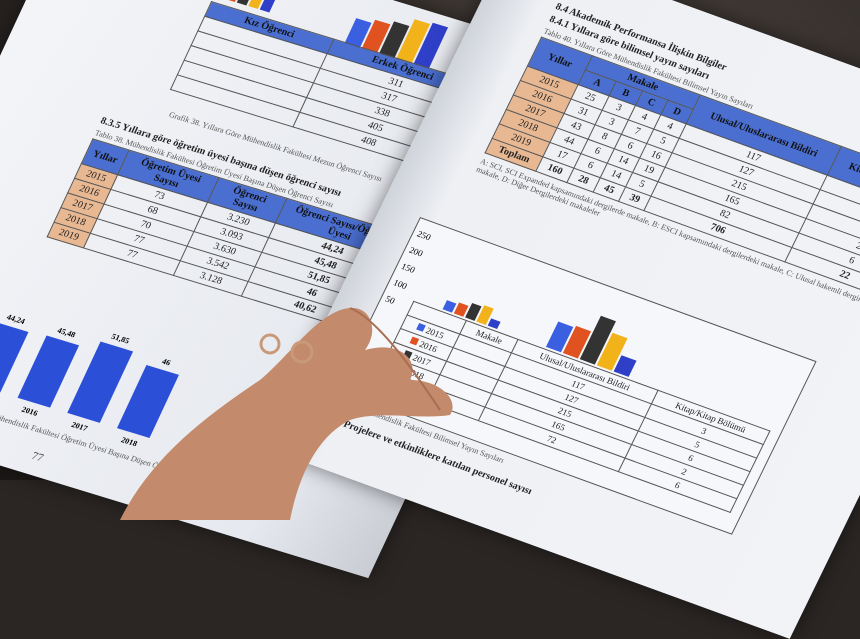 This screenshot has height=639, width=860. Describe the element at coordinates (67, 332) in the screenshot. I see `bar-value-label: 45,48` at that location.